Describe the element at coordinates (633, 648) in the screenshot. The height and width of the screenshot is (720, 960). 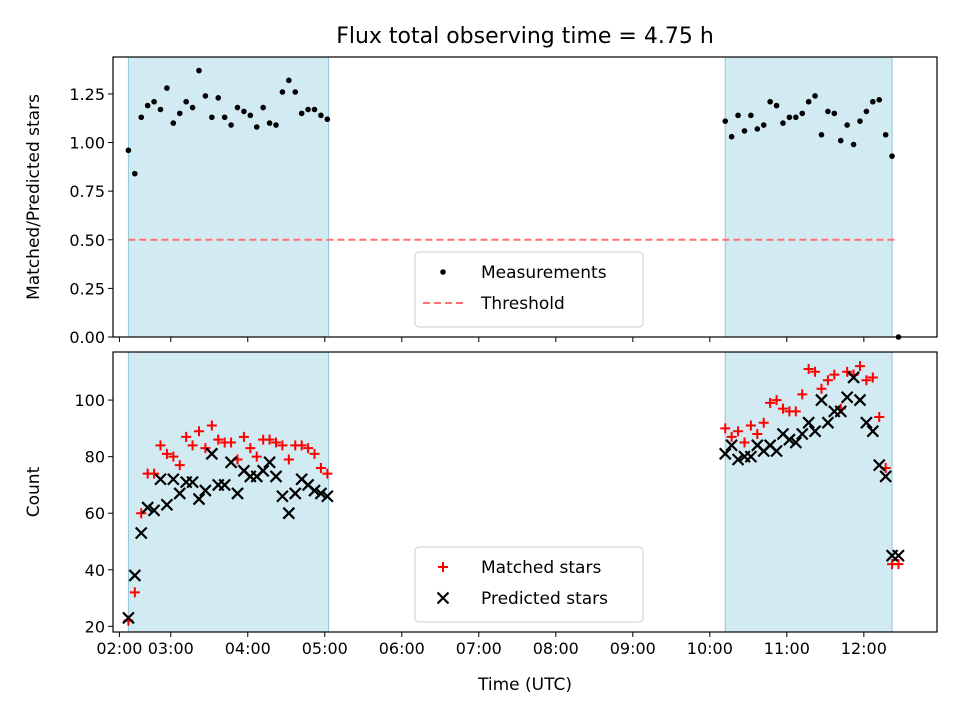
I see `x-tick-label: 09:00` at that location.